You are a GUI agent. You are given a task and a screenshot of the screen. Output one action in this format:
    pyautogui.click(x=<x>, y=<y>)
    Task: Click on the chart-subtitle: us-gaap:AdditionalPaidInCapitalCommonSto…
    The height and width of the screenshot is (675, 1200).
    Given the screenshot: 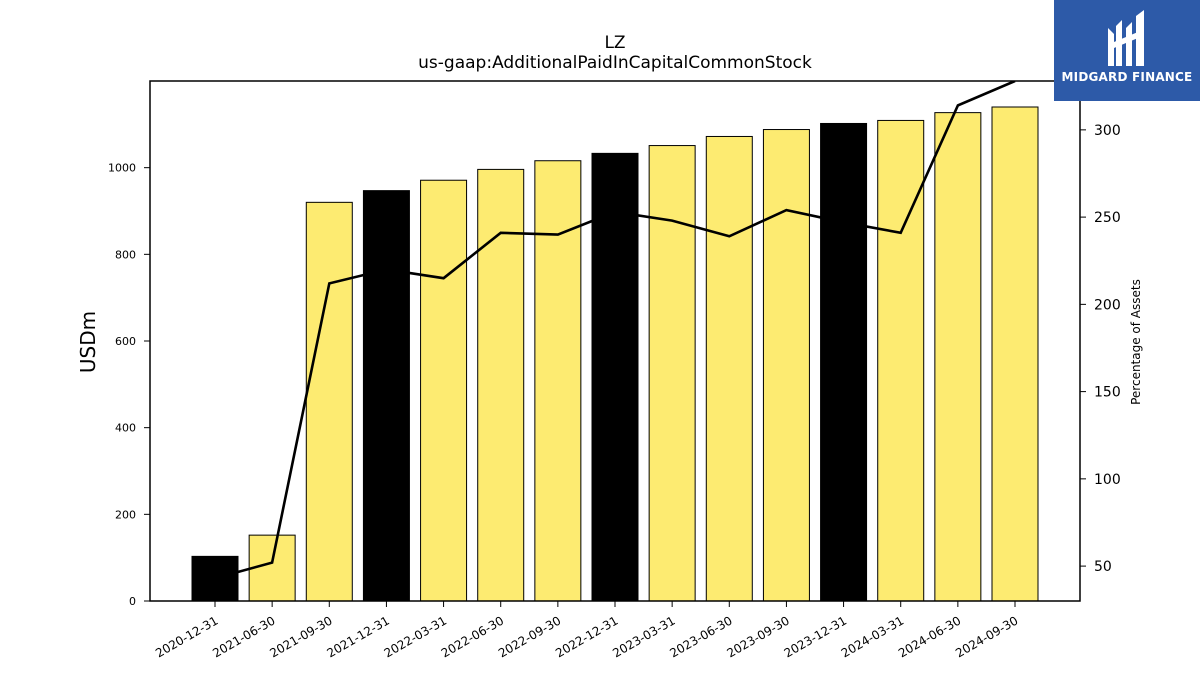 What is the action you would take?
    pyautogui.click(x=615, y=63)
    